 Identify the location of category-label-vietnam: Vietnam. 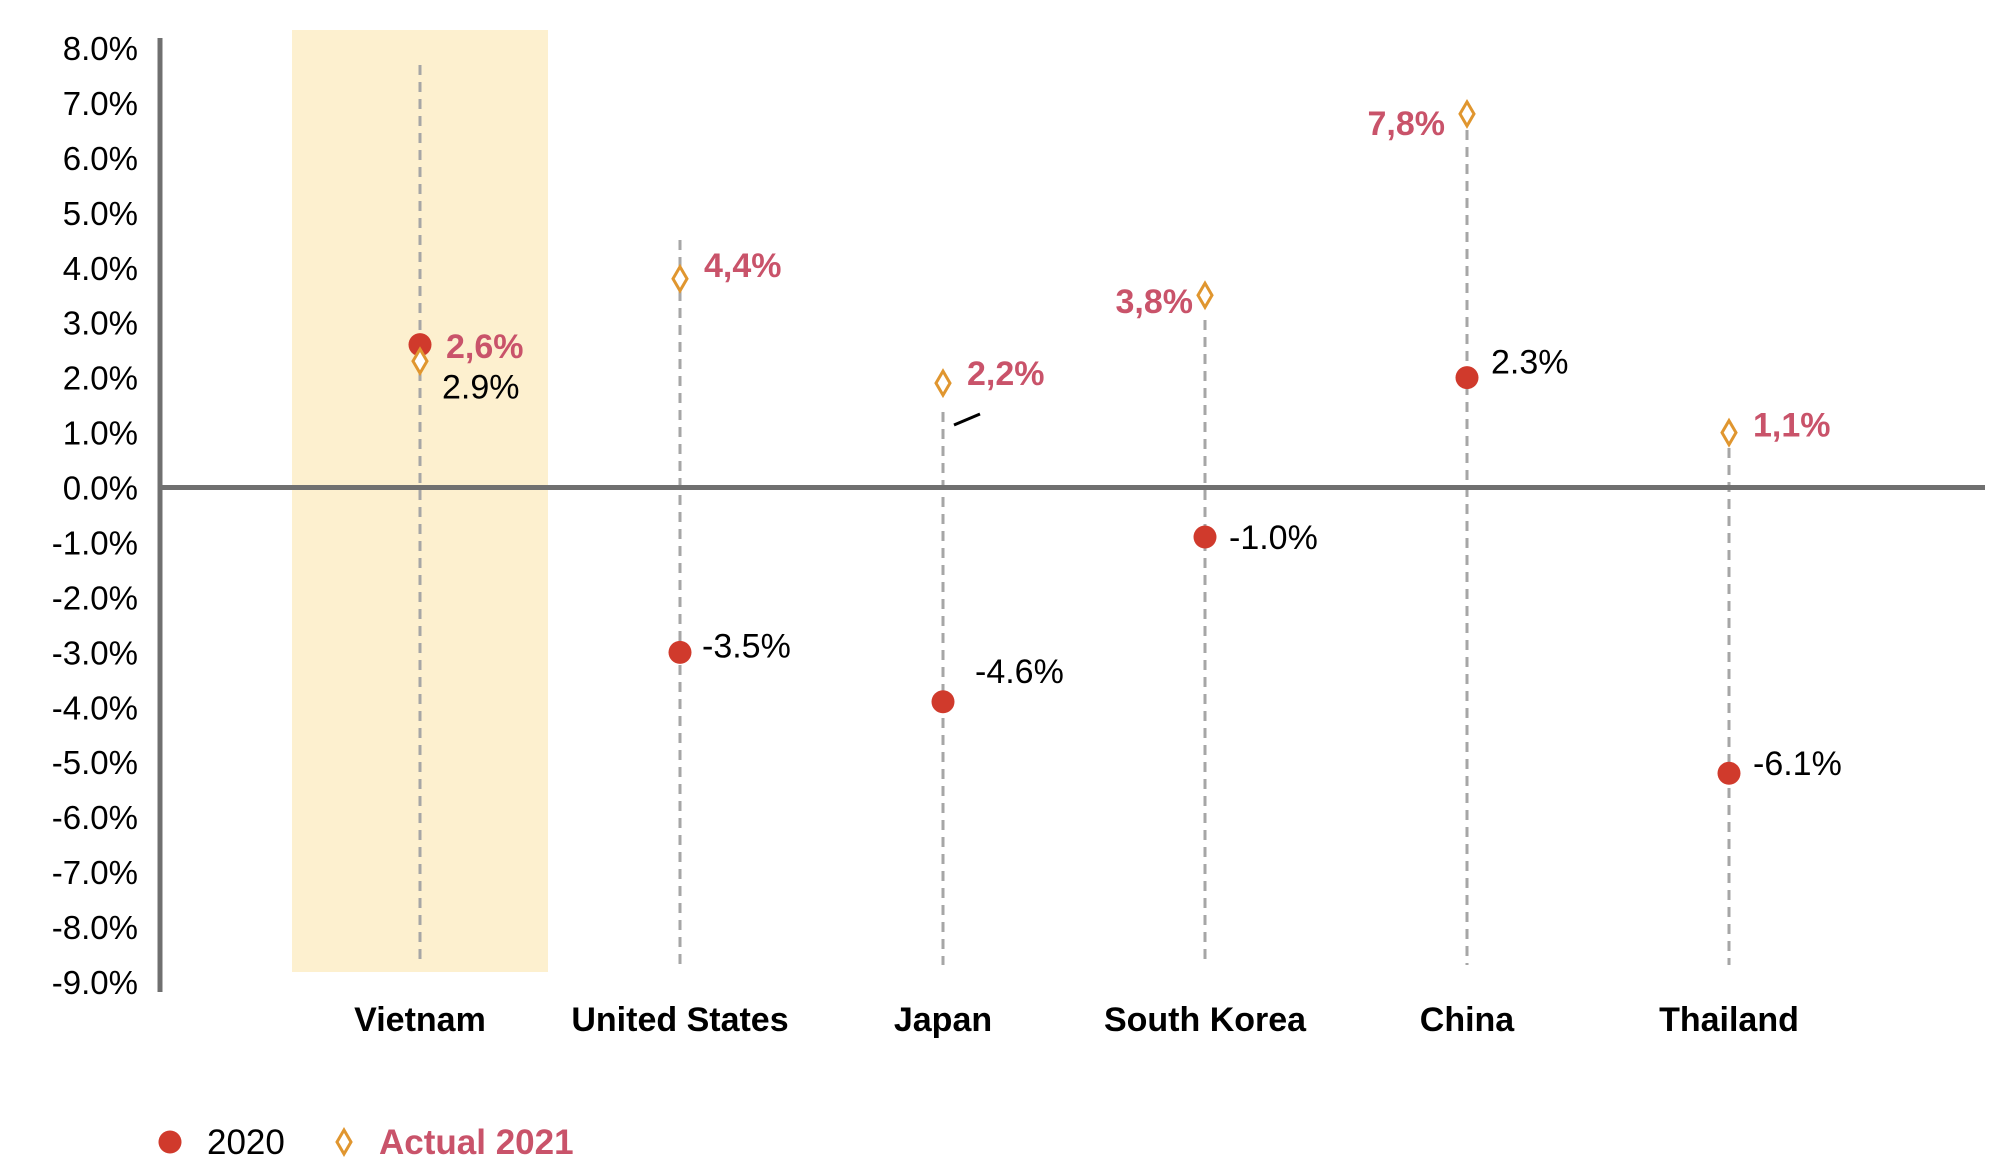
(420, 1020).